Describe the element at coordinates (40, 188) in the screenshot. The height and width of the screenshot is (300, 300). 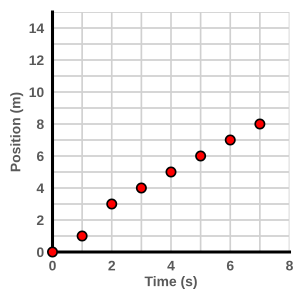
I see `y-tick-label: 4` at that location.